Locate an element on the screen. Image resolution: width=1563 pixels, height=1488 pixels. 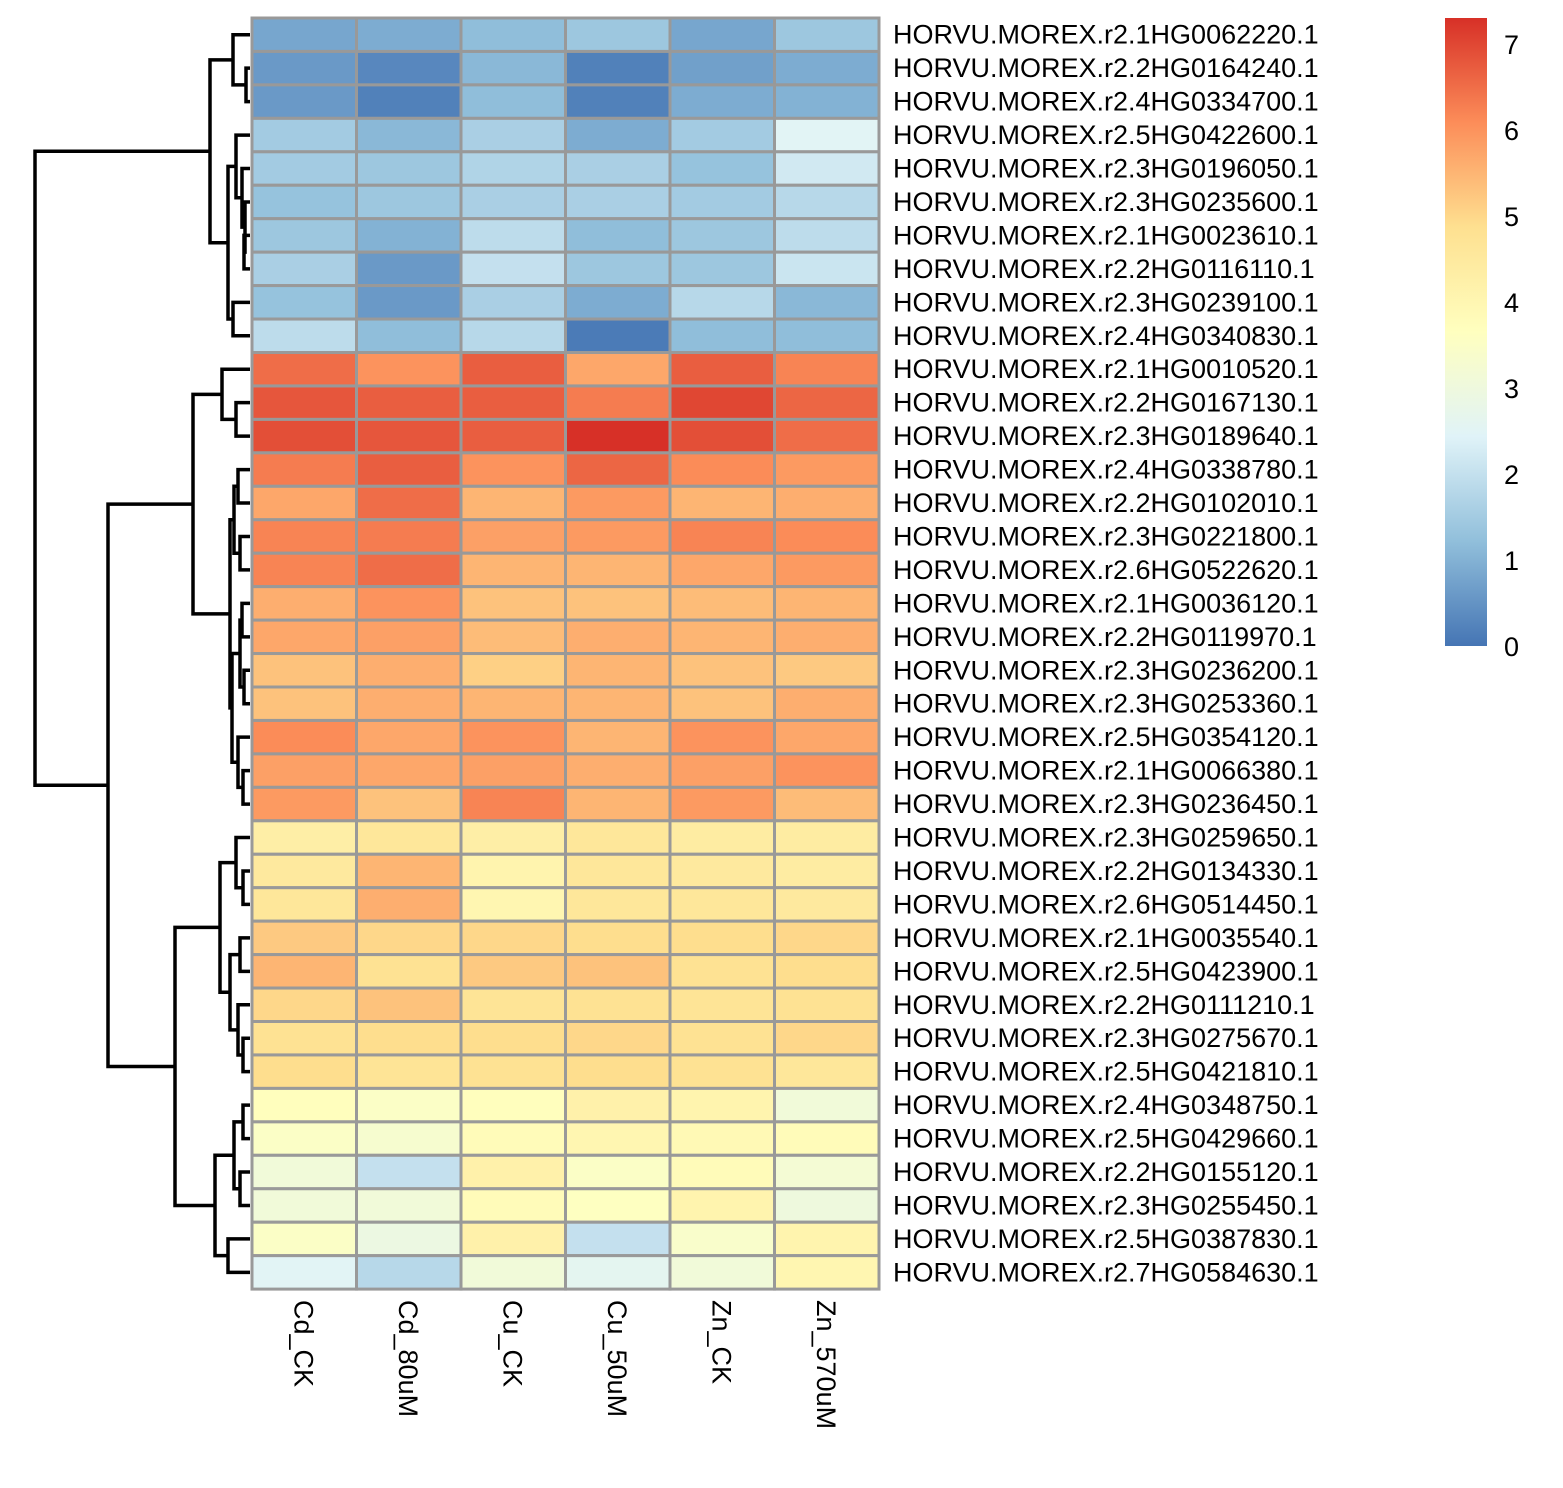
row-label: HORVU.MOREX.r2.5HG0421810.1 is located at coordinates (1106, 1072).